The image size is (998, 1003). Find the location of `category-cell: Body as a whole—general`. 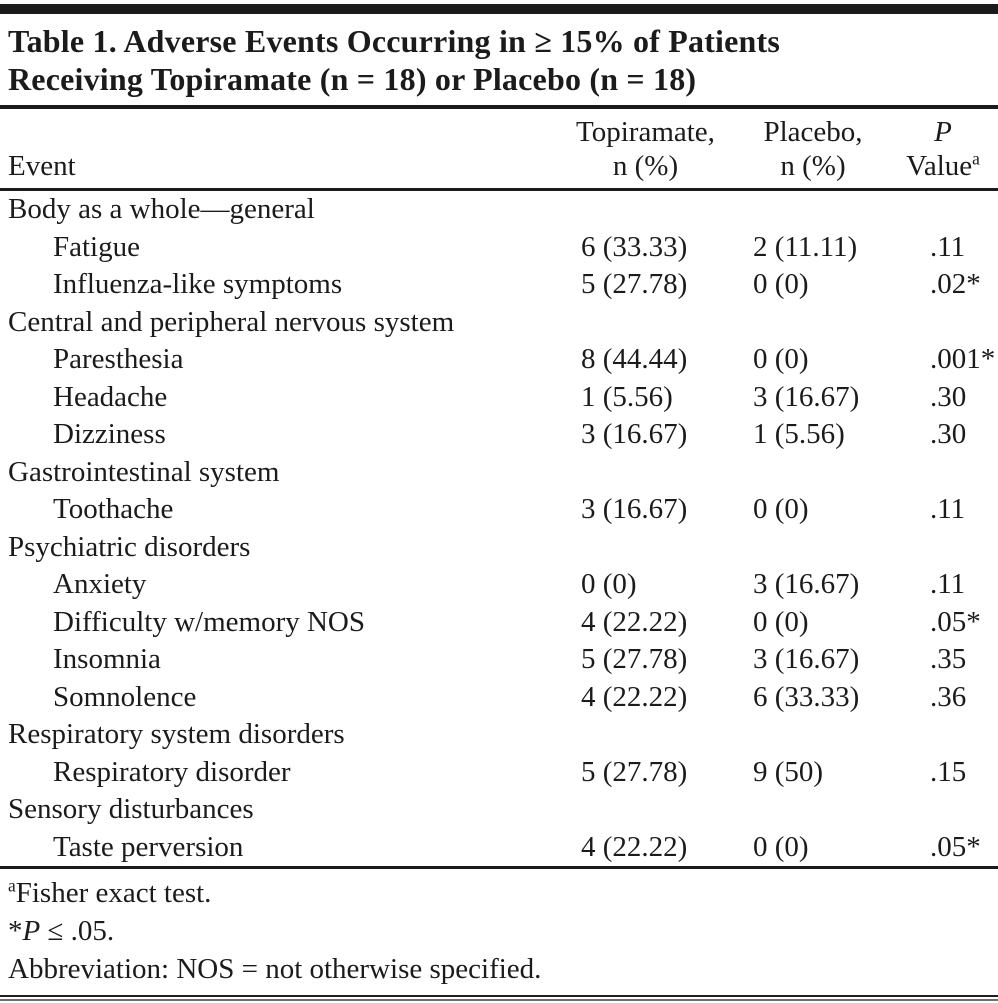

category-cell: Body as a whole—general is located at coordinates (161, 209).